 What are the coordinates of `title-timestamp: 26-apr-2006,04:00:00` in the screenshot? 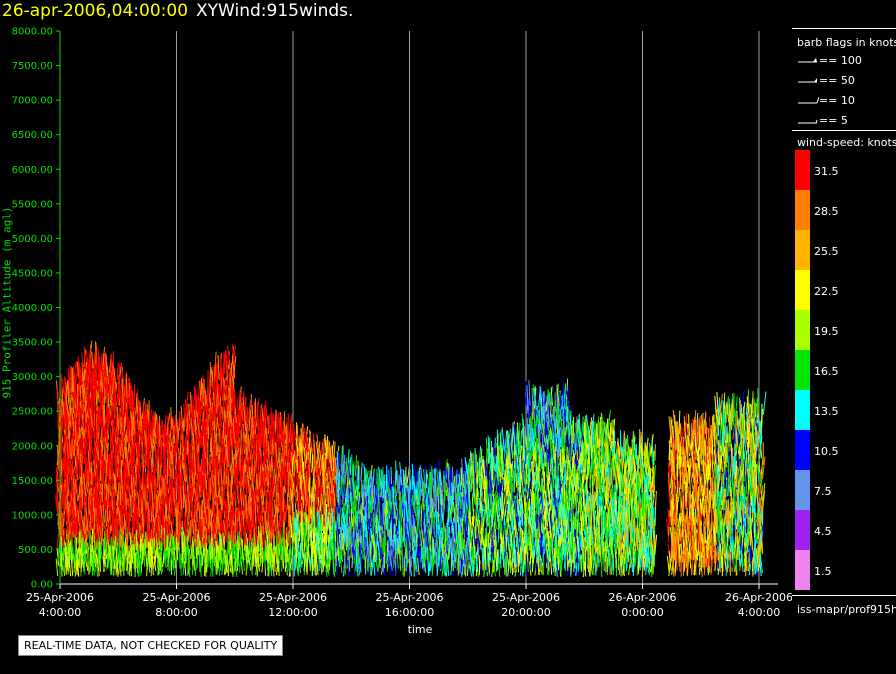 It's located at (95, 11).